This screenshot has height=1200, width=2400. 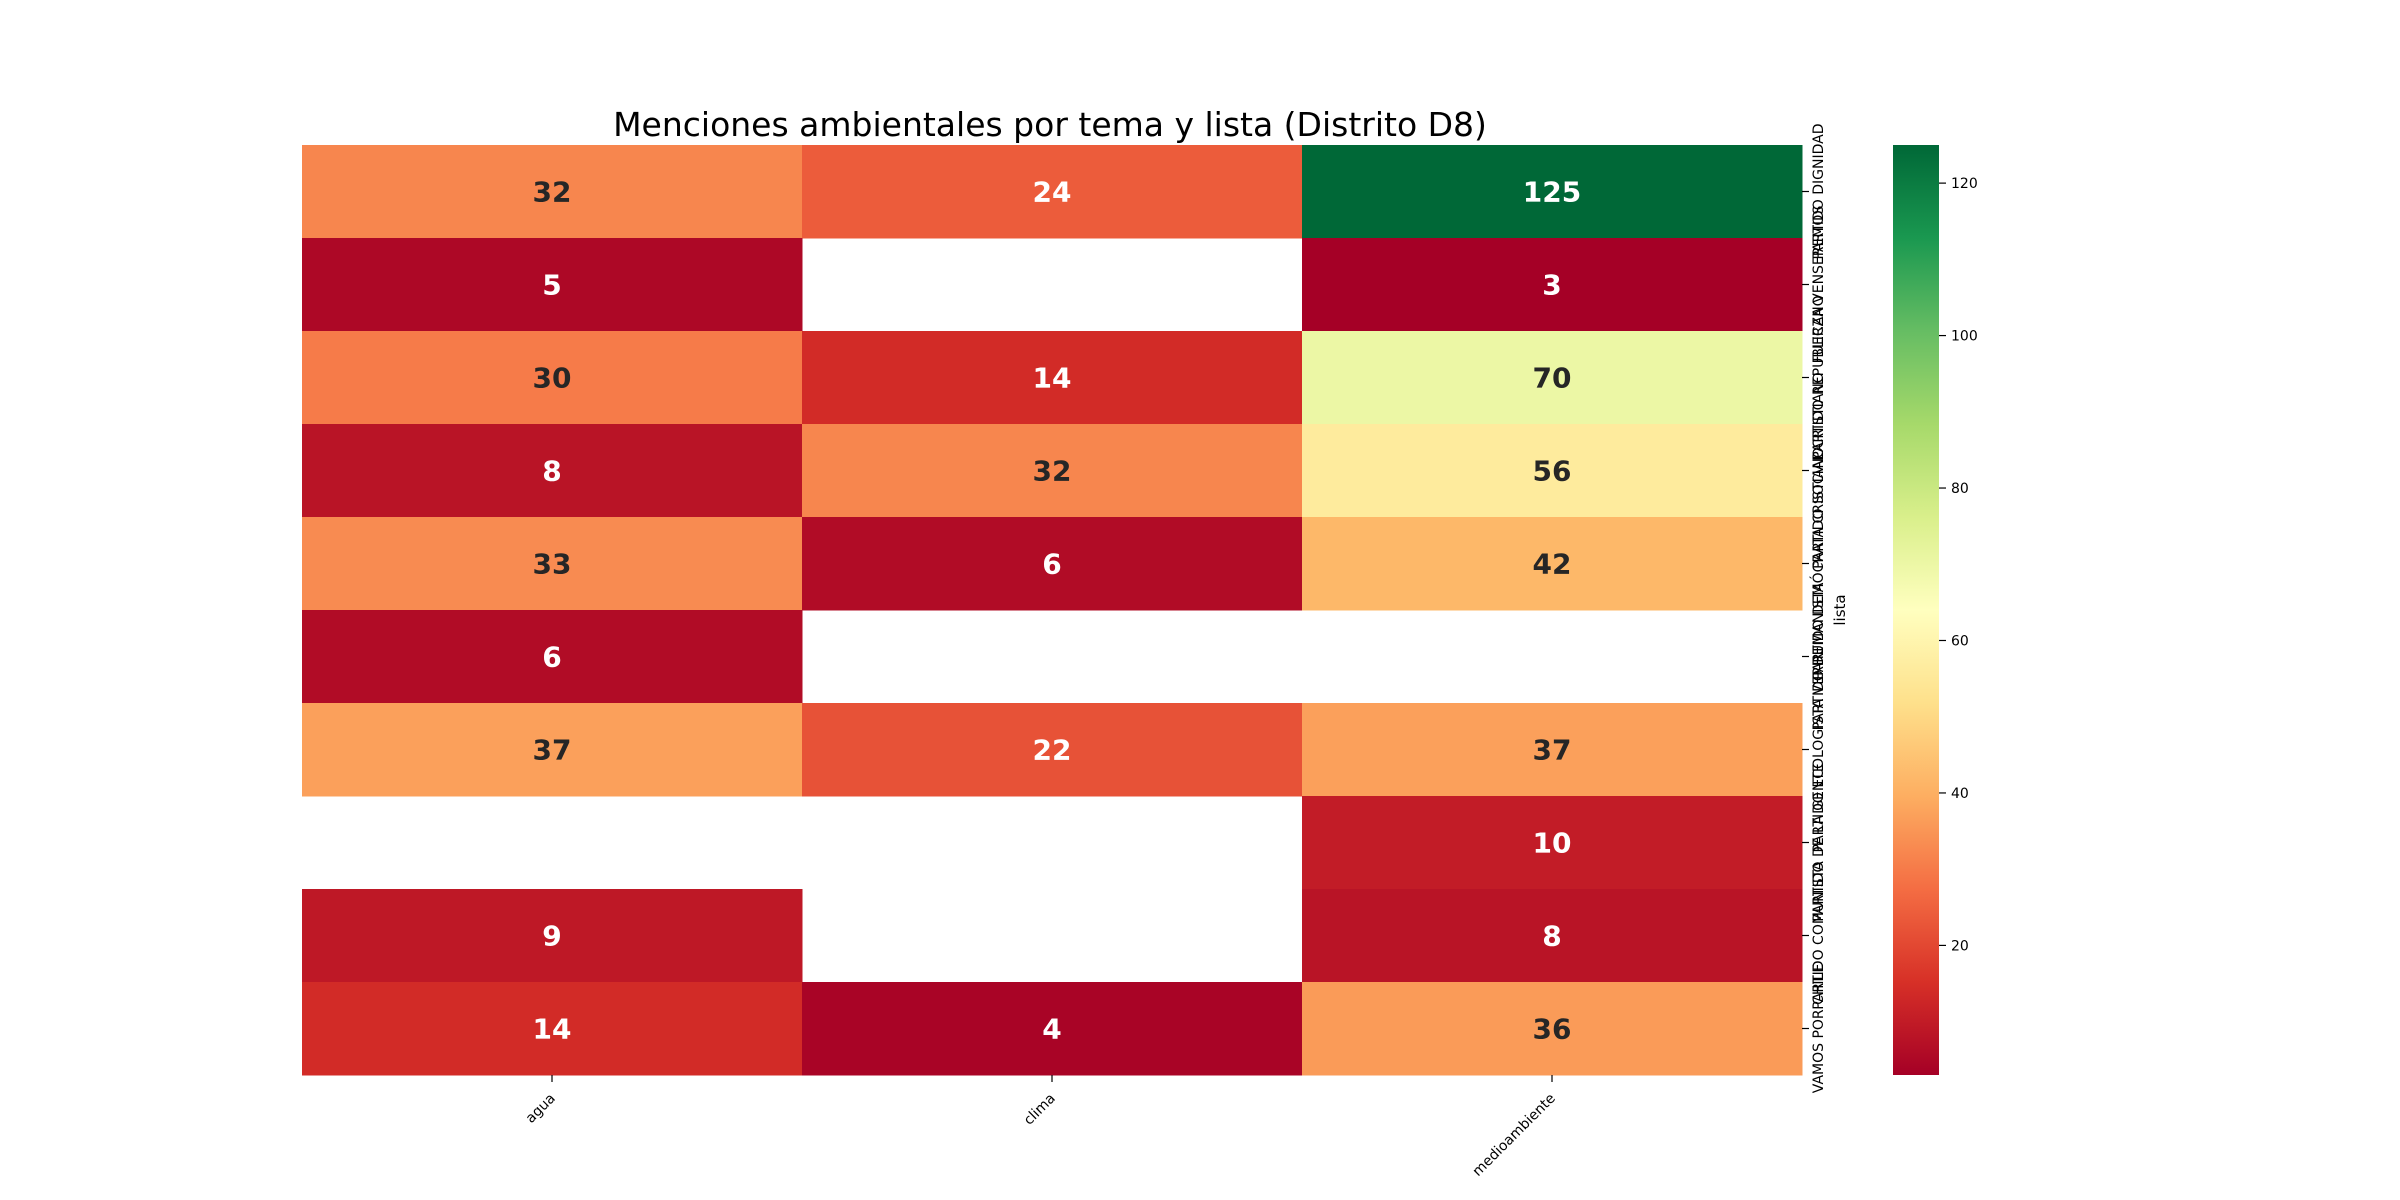 I want to click on cell-value-label: 33, so click(x=552, y=564).